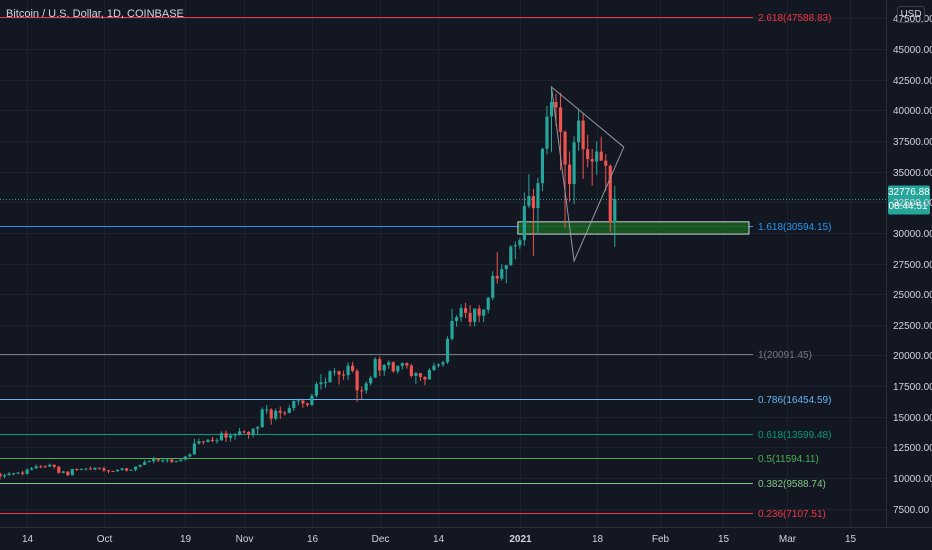 The width and height of the screenshot is (932, 550). What do you see at coordinates (912, 479) in the screenshot?
I see `price-tick-label: 10000.00` at bounding box center [912, 479].